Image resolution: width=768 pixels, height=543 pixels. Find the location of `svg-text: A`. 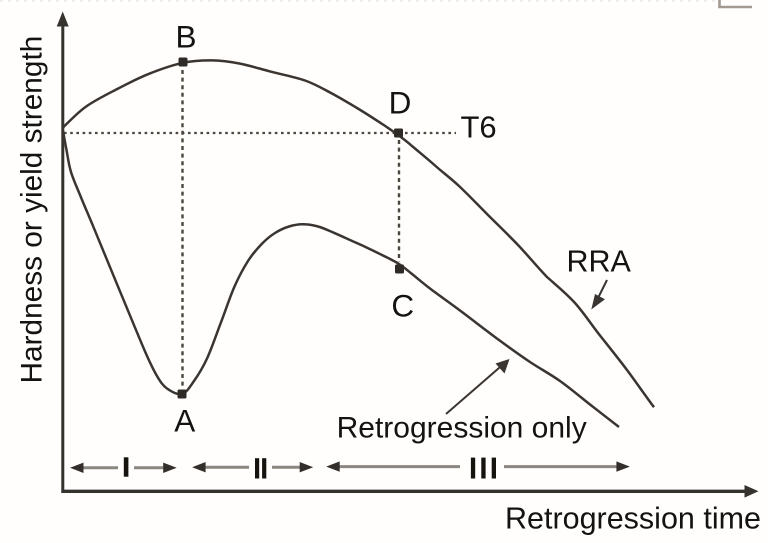

svg-text: A is located at coordinates (184, 420).